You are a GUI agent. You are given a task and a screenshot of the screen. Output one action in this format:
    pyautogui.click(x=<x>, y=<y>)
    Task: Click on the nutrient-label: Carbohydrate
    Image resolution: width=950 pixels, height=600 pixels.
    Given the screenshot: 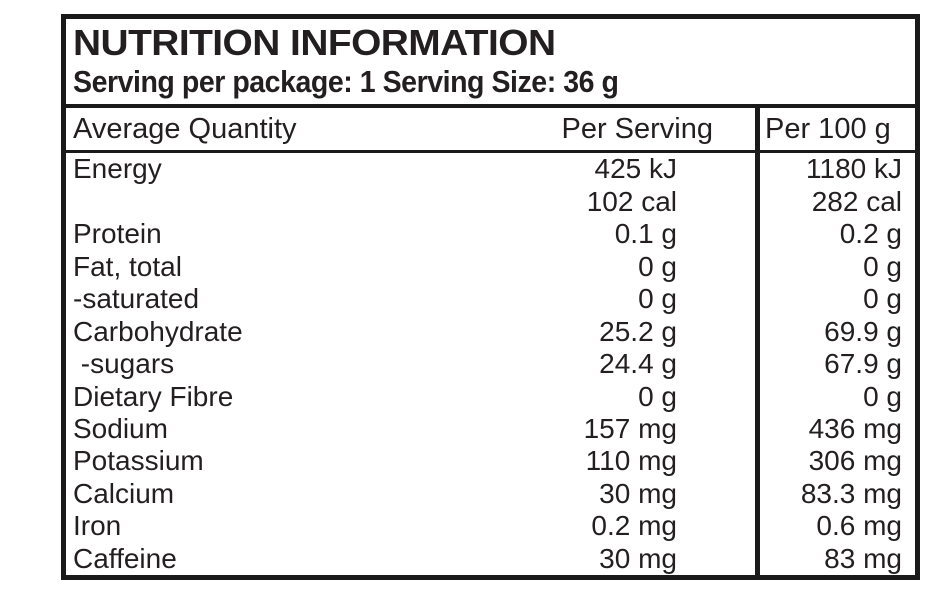 What is the action you would take?
    pyautogui.click(x=158, y=331)
    